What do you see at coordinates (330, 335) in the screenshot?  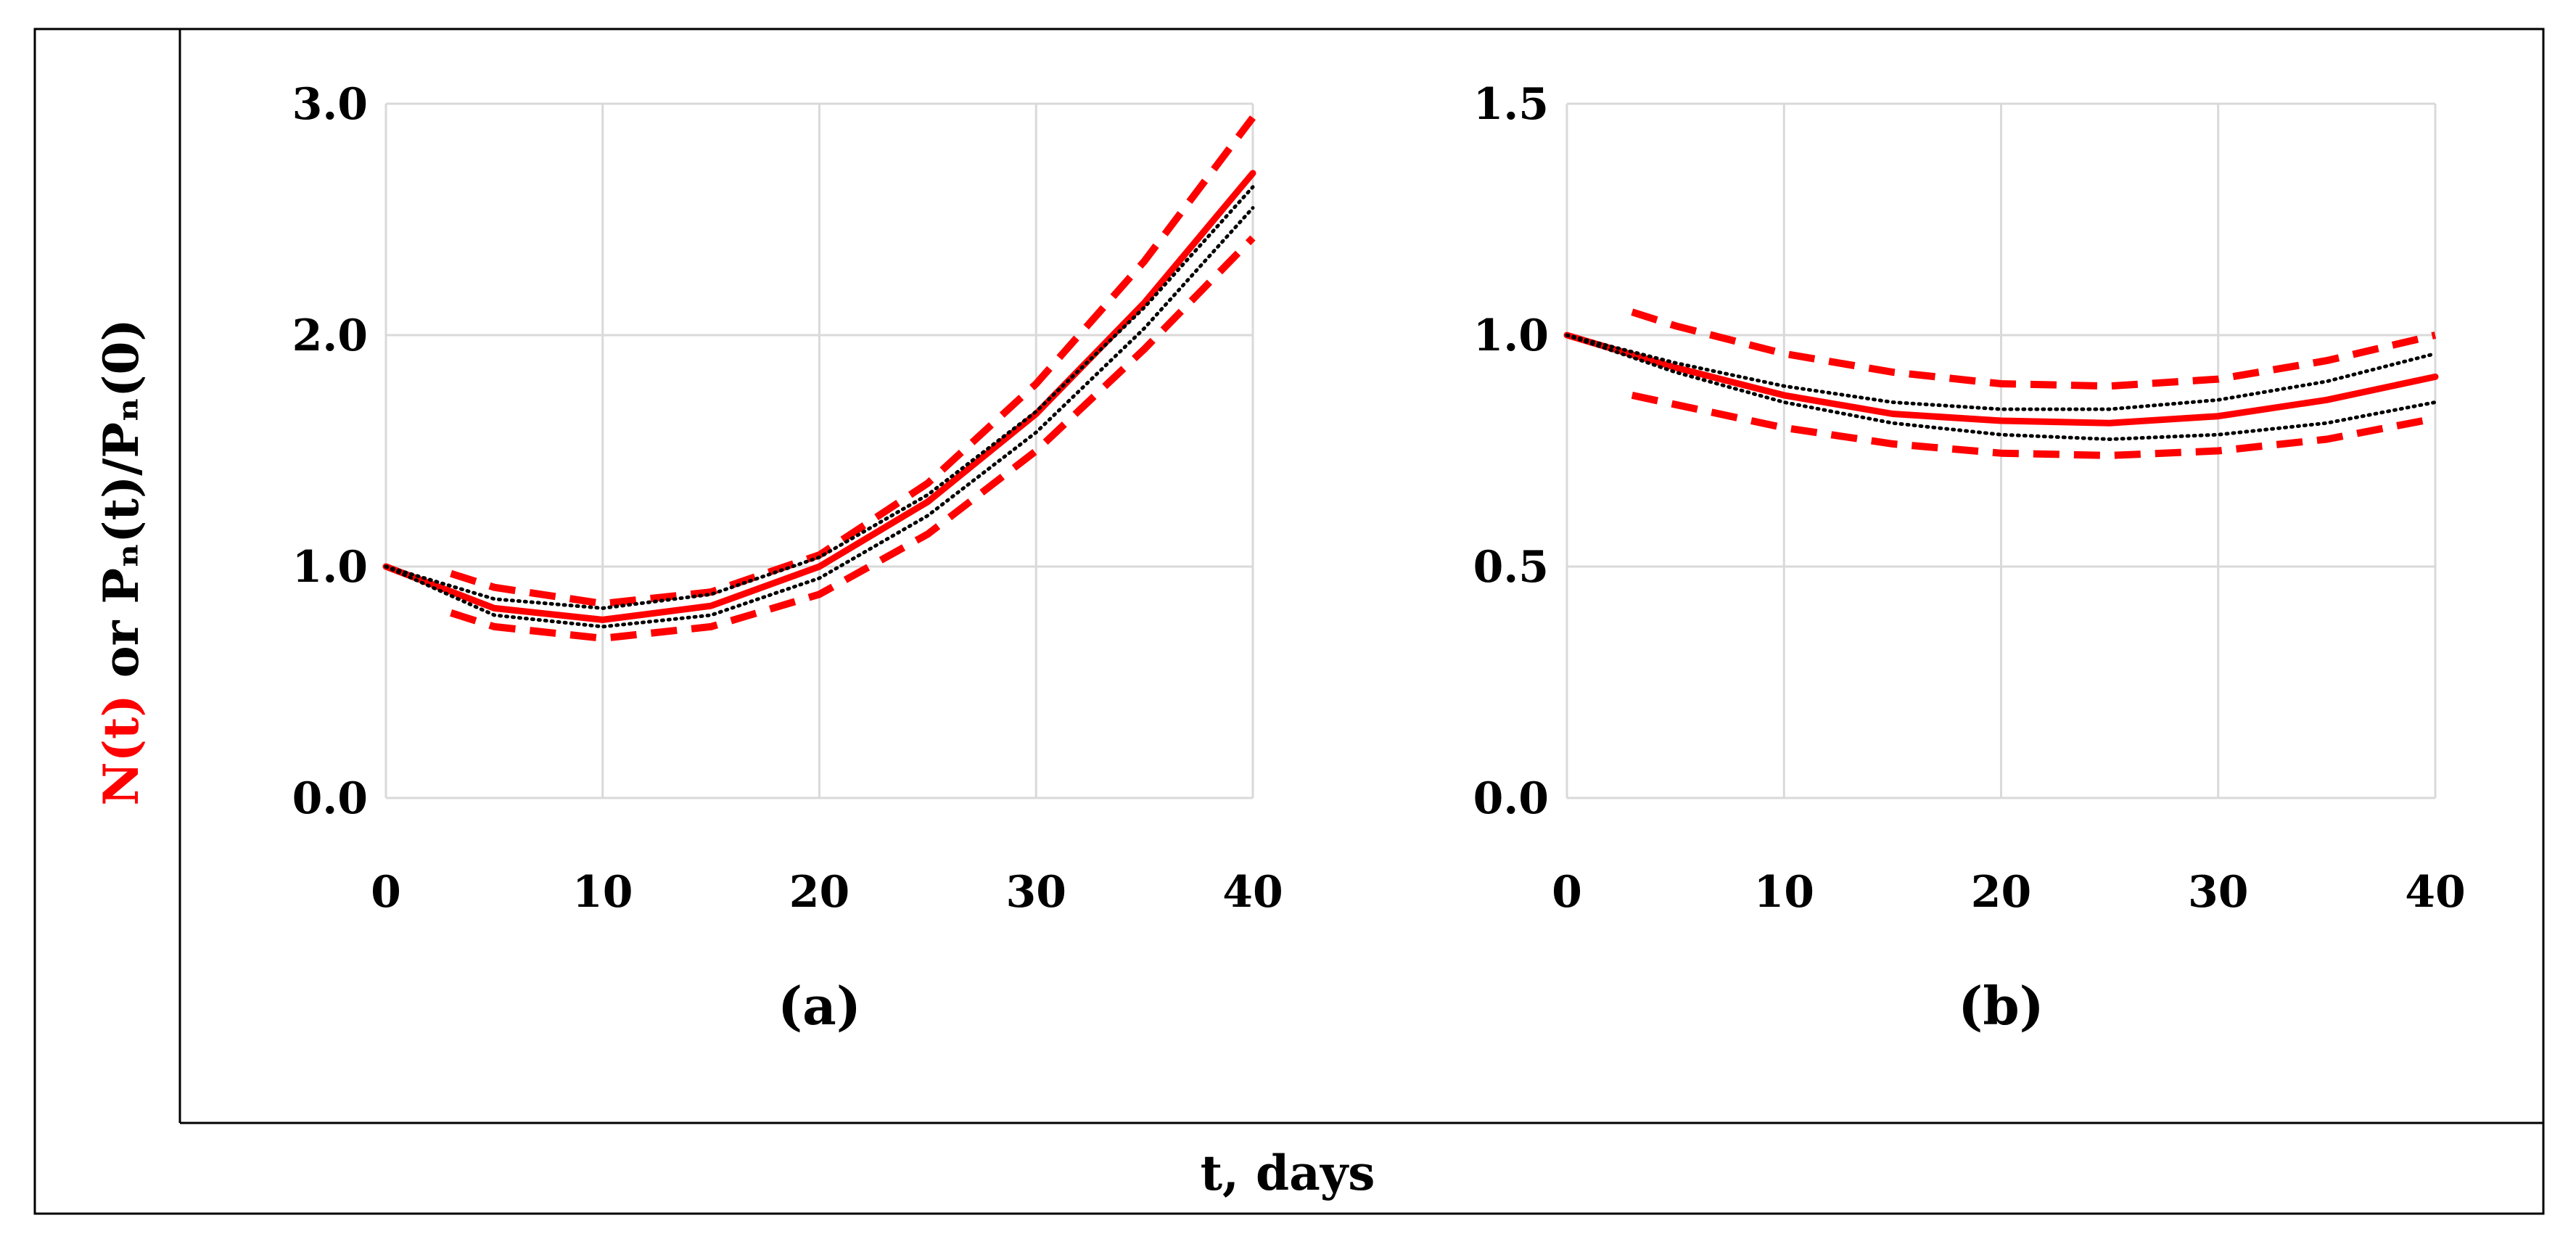 I see `y-tick-label: 2.0` at bounding box center [330, 335].